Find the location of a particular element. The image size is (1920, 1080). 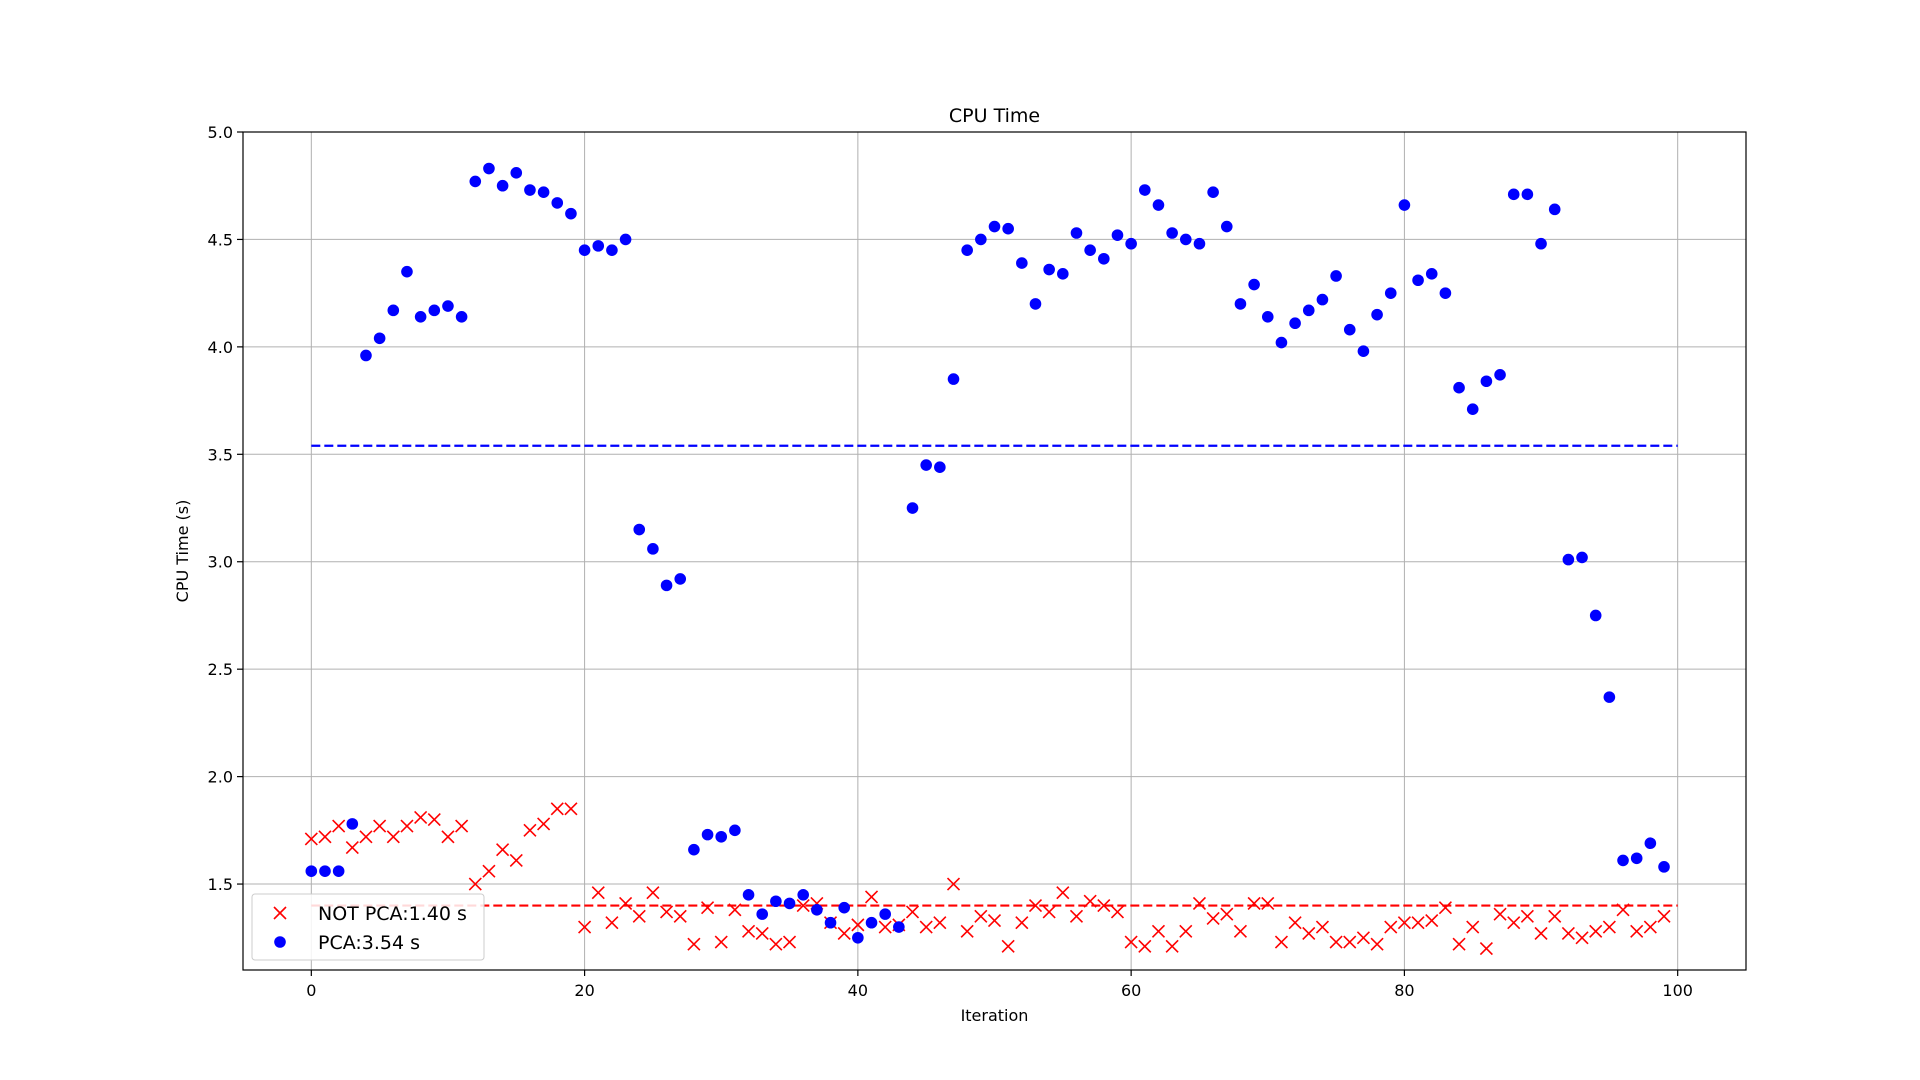

y-tick-label: 3.5 is located at coordinates (220, 454).